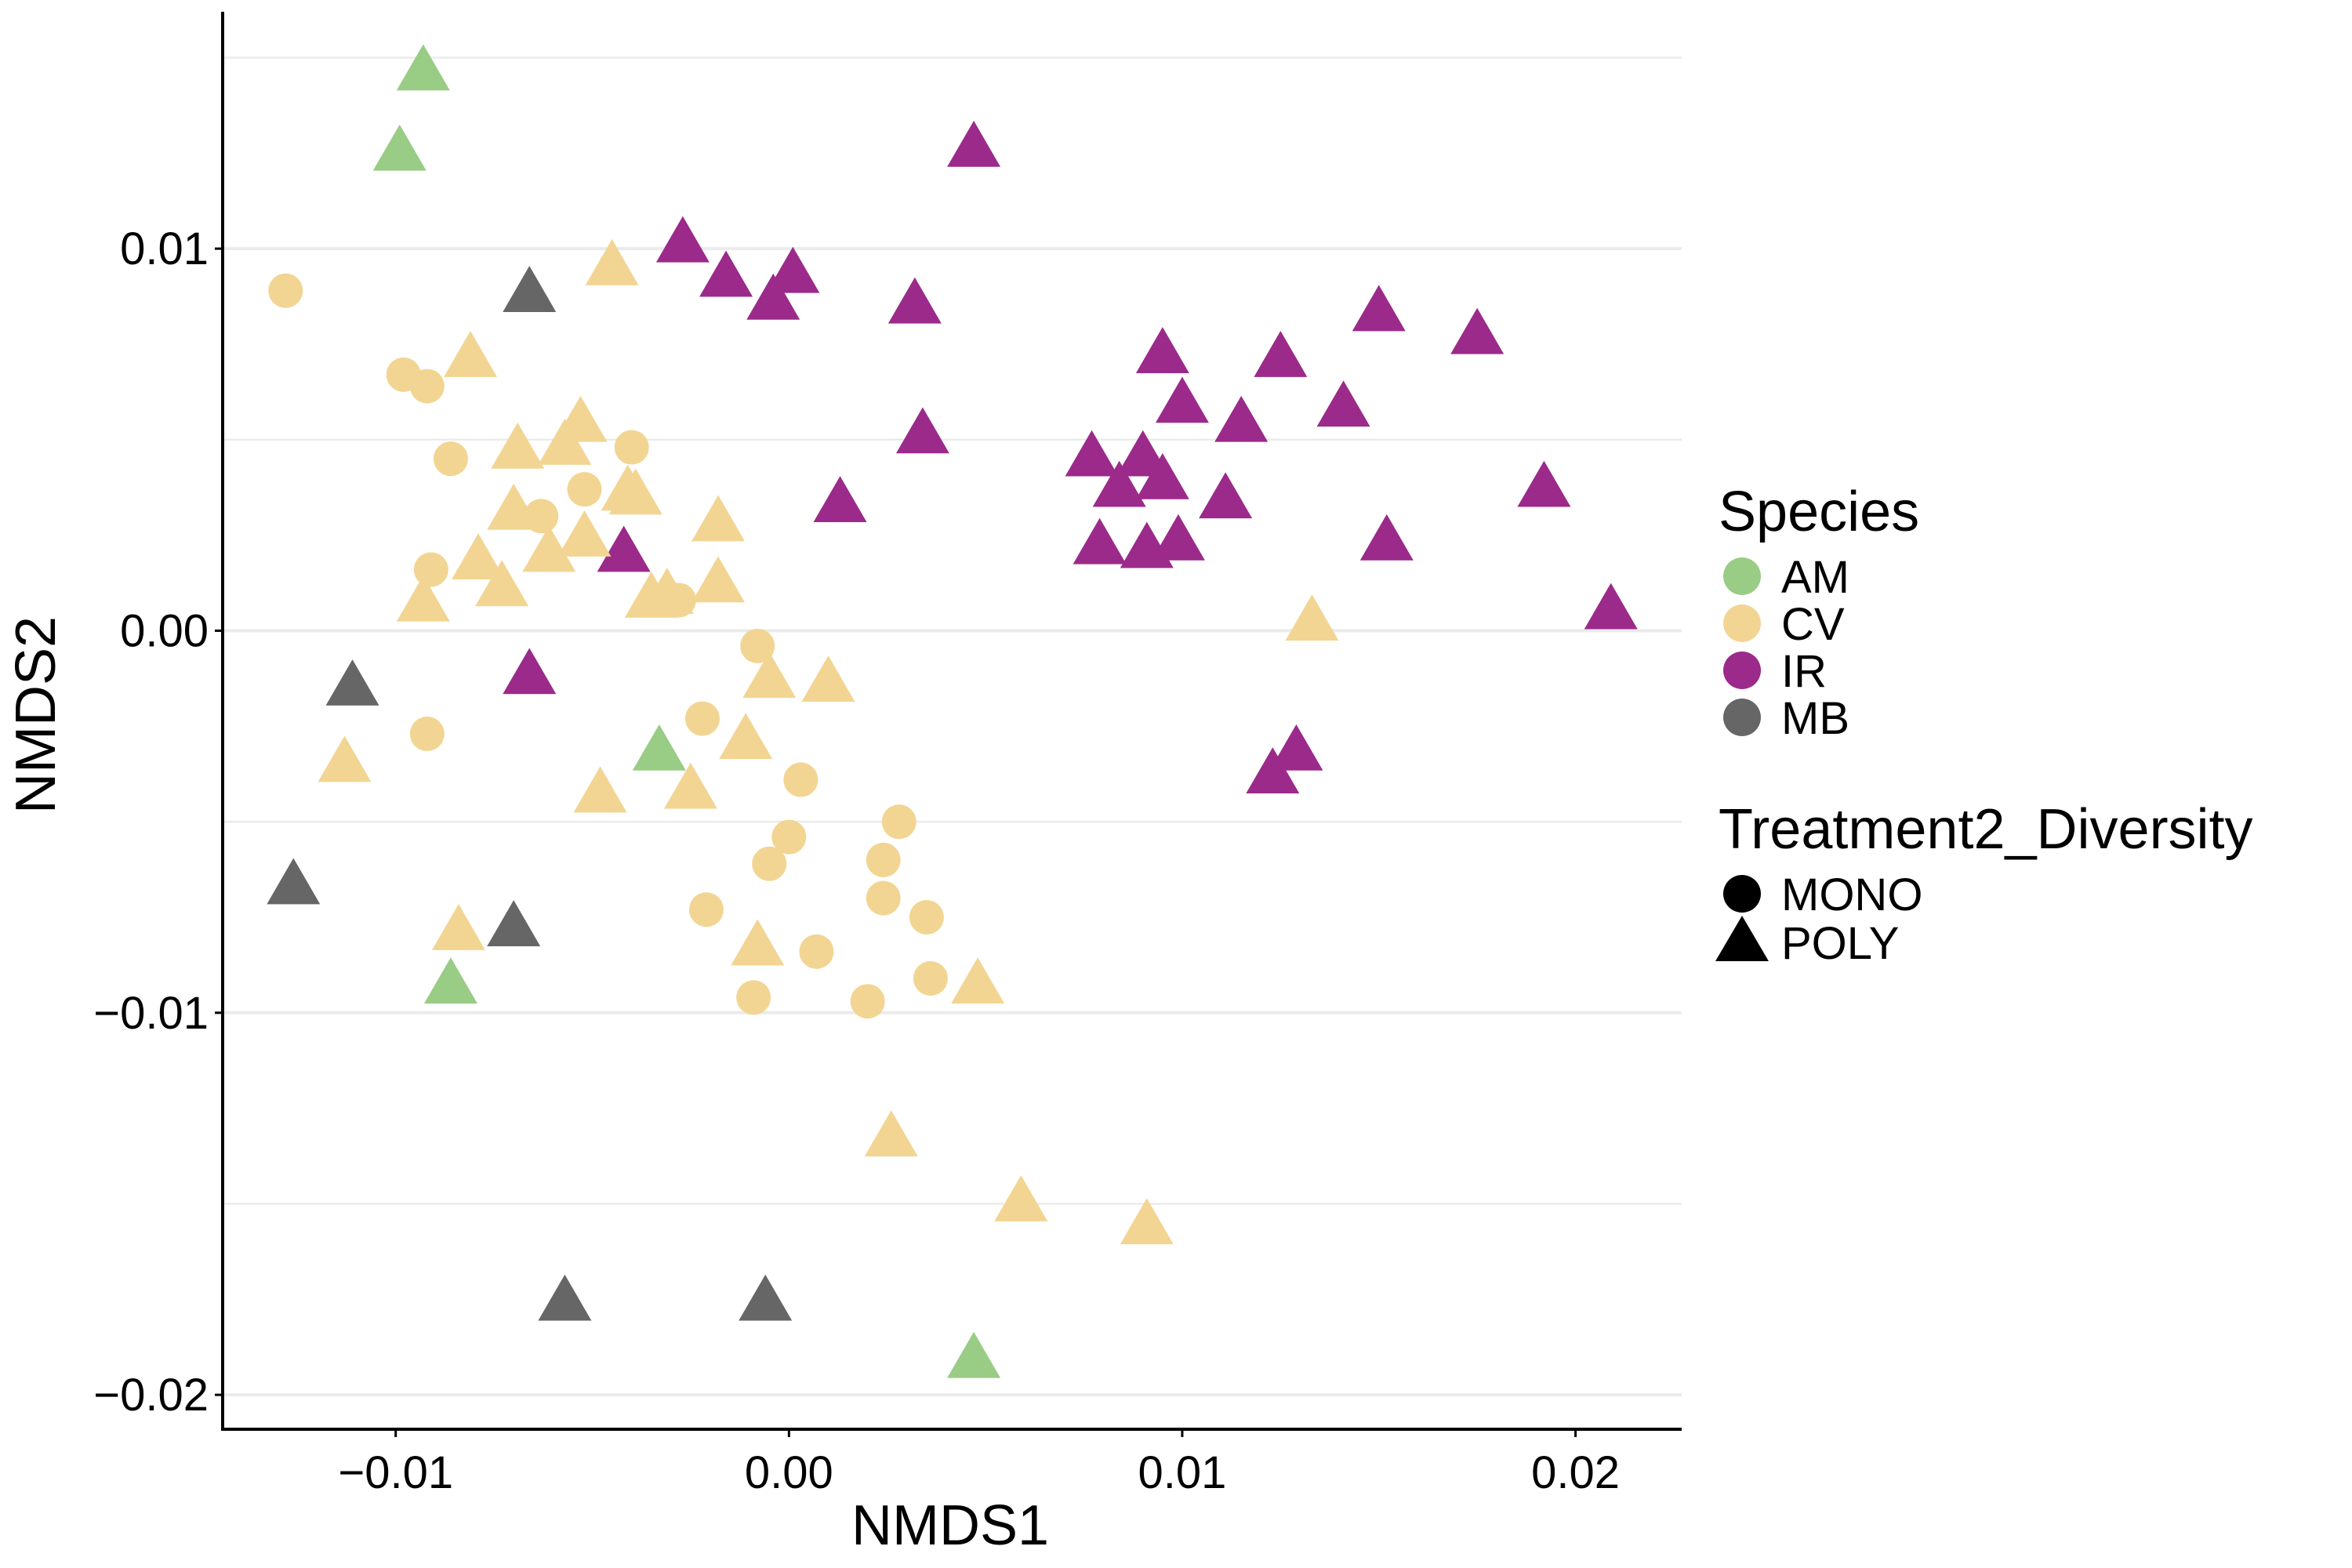 The height and width of the screenshot is (1568, 2352). What do you see at coordinates (395, 1472) in the screenshot?
I see `x-tick-label: −0.01` at bounding box center [395, 1472].